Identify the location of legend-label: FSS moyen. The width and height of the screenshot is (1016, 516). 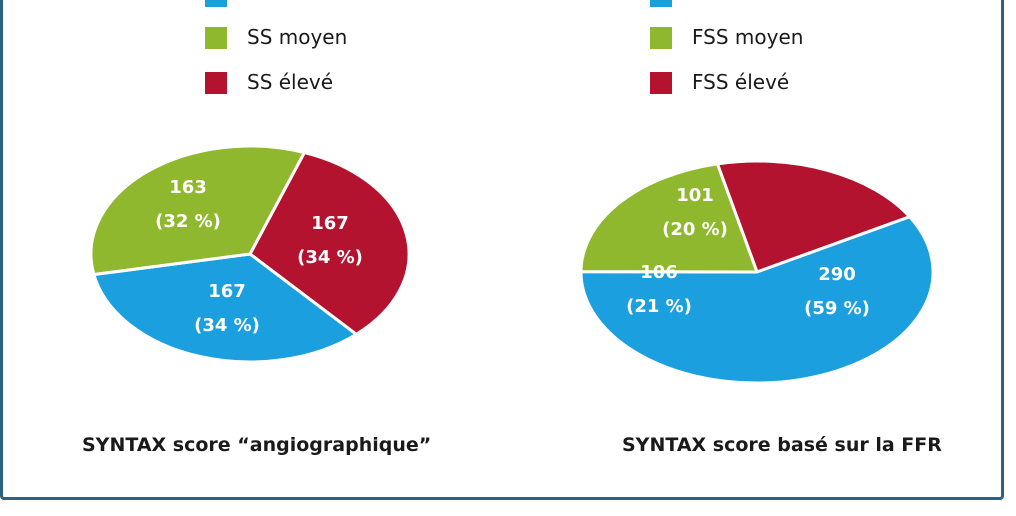
(748, 37).